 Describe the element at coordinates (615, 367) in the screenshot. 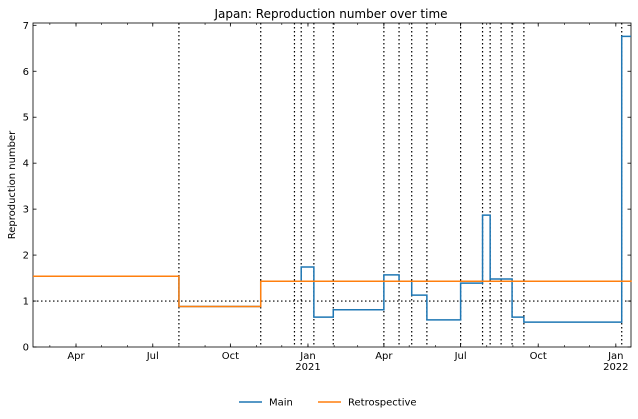

I see `x-tick-sublabel: 2022` at that location.